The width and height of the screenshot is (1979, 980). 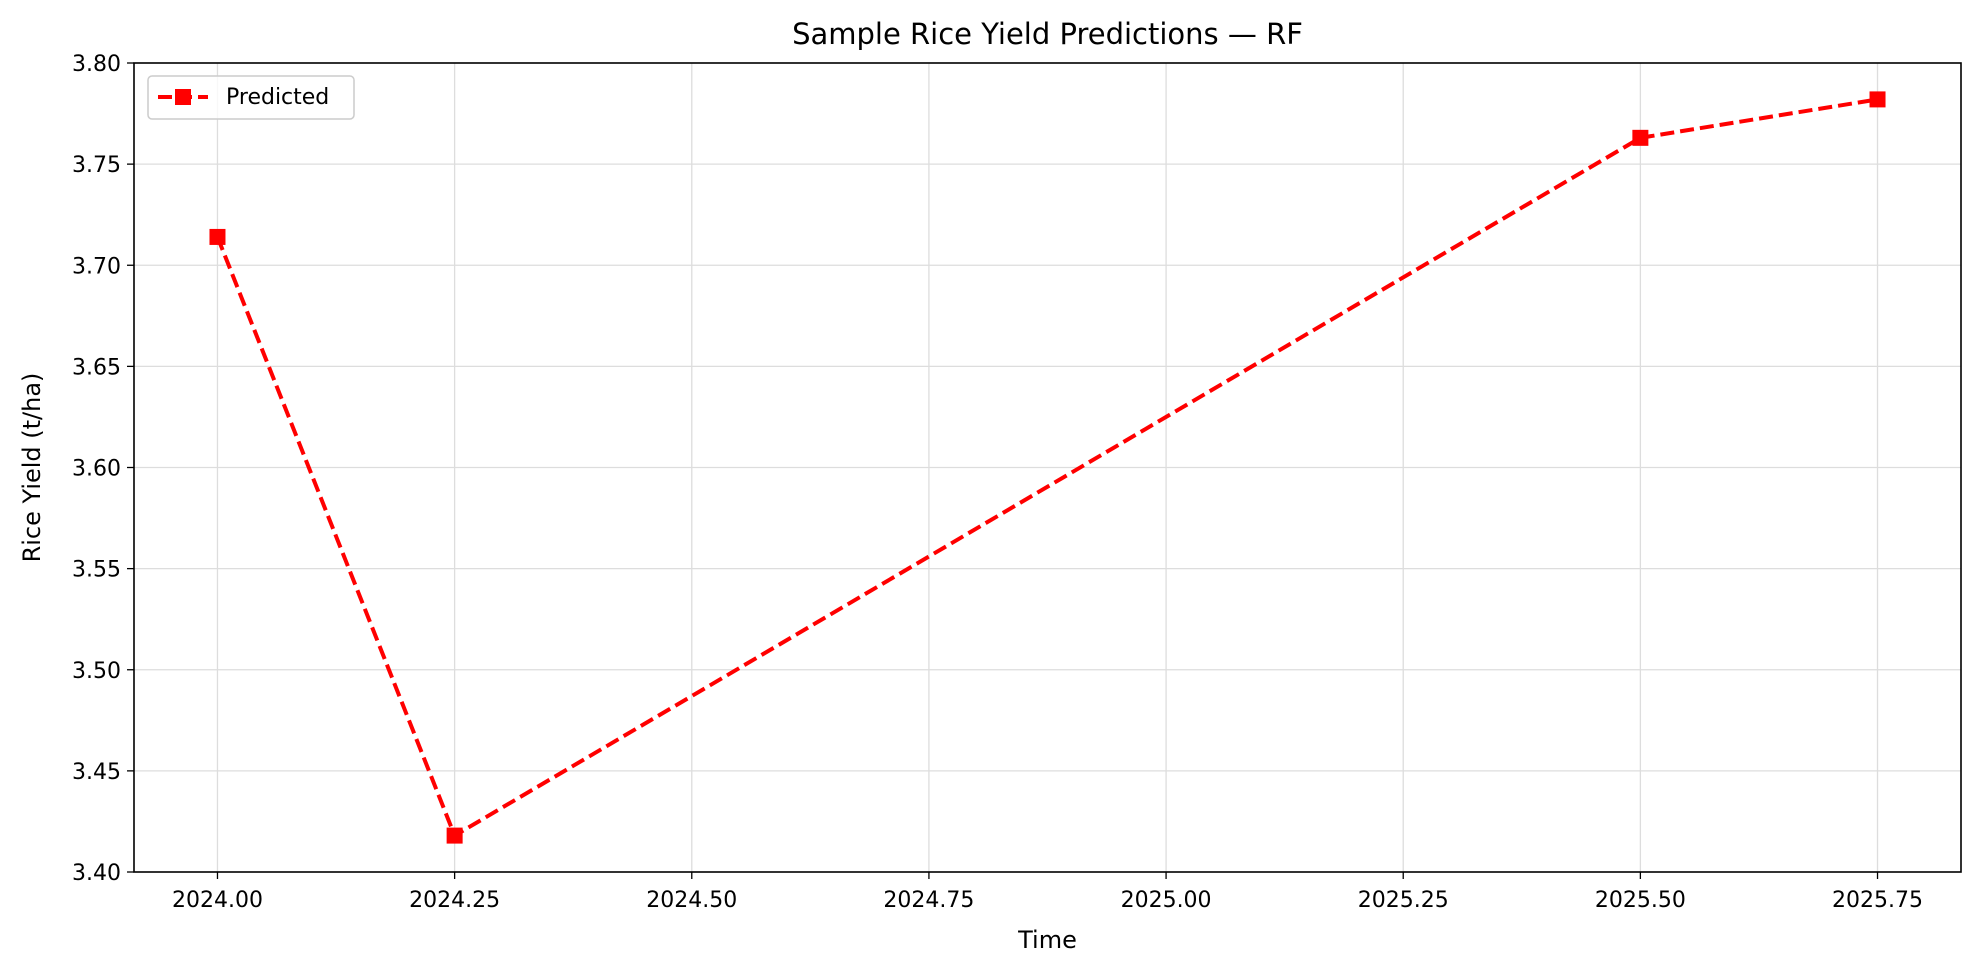 I want to click on x-tick-label: 2024.25, so click(x=454, y=900).